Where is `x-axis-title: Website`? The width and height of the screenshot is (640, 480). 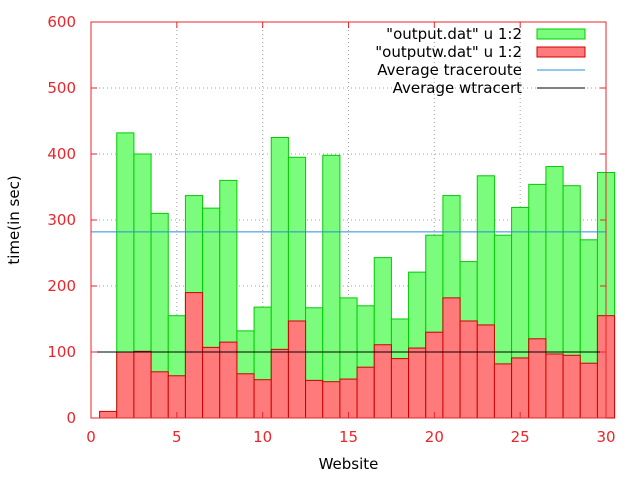 x-axis-title: Website is located at coordinates (349, 464).